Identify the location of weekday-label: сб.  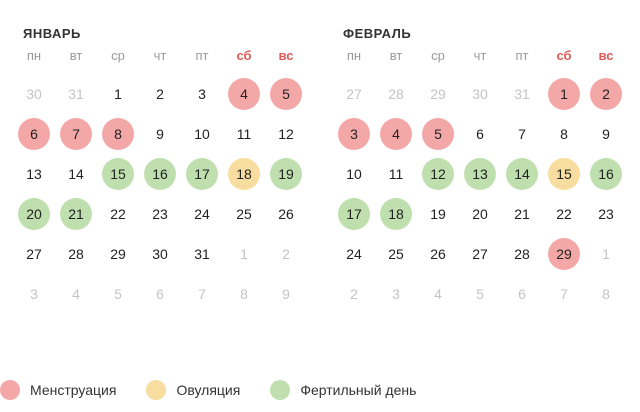
(244, 55).